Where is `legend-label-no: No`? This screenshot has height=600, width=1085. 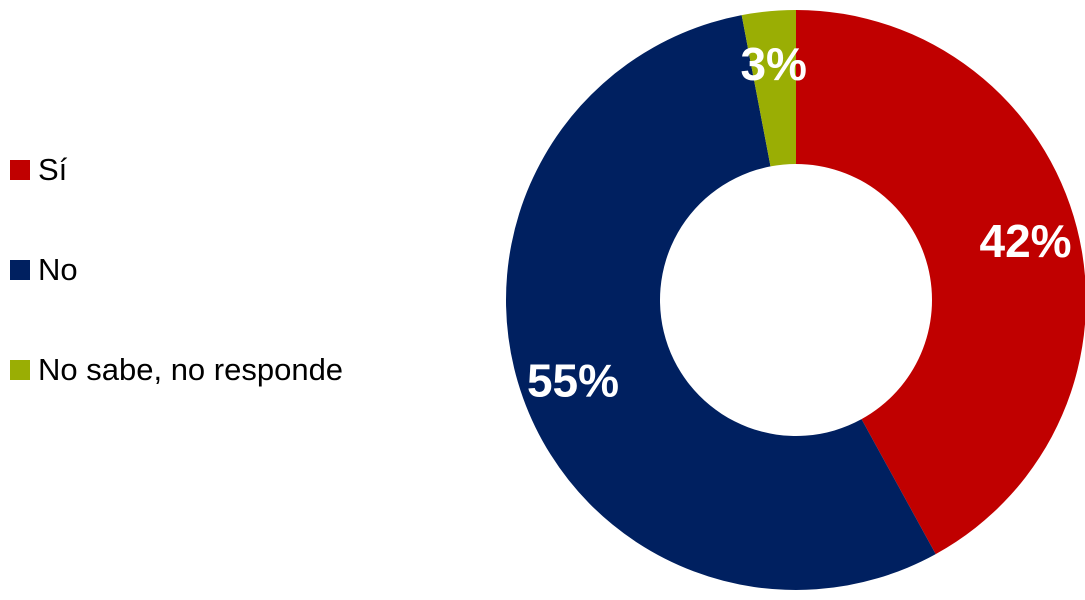 legend-label-no: No is located at coordinates (58, 269).